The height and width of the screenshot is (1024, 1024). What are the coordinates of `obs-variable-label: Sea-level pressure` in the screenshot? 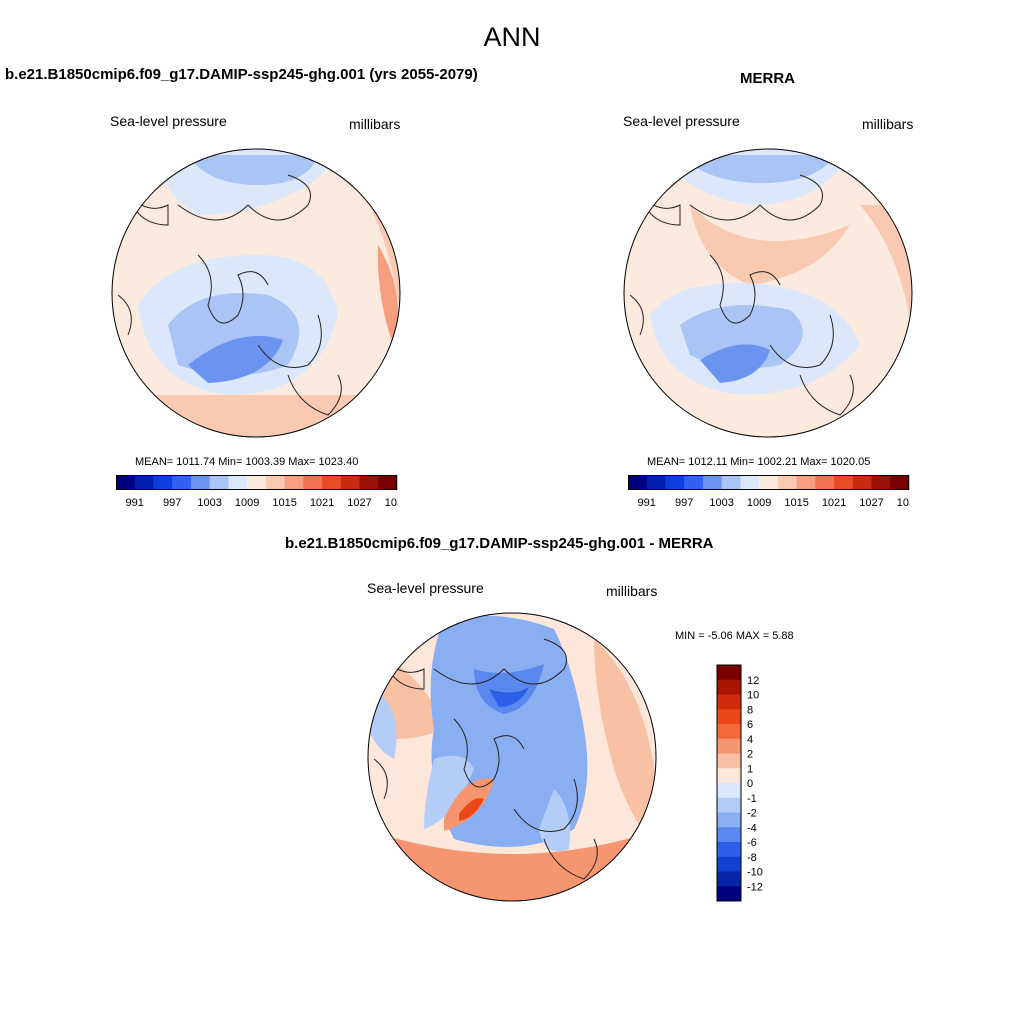 It's located at (681, 121).